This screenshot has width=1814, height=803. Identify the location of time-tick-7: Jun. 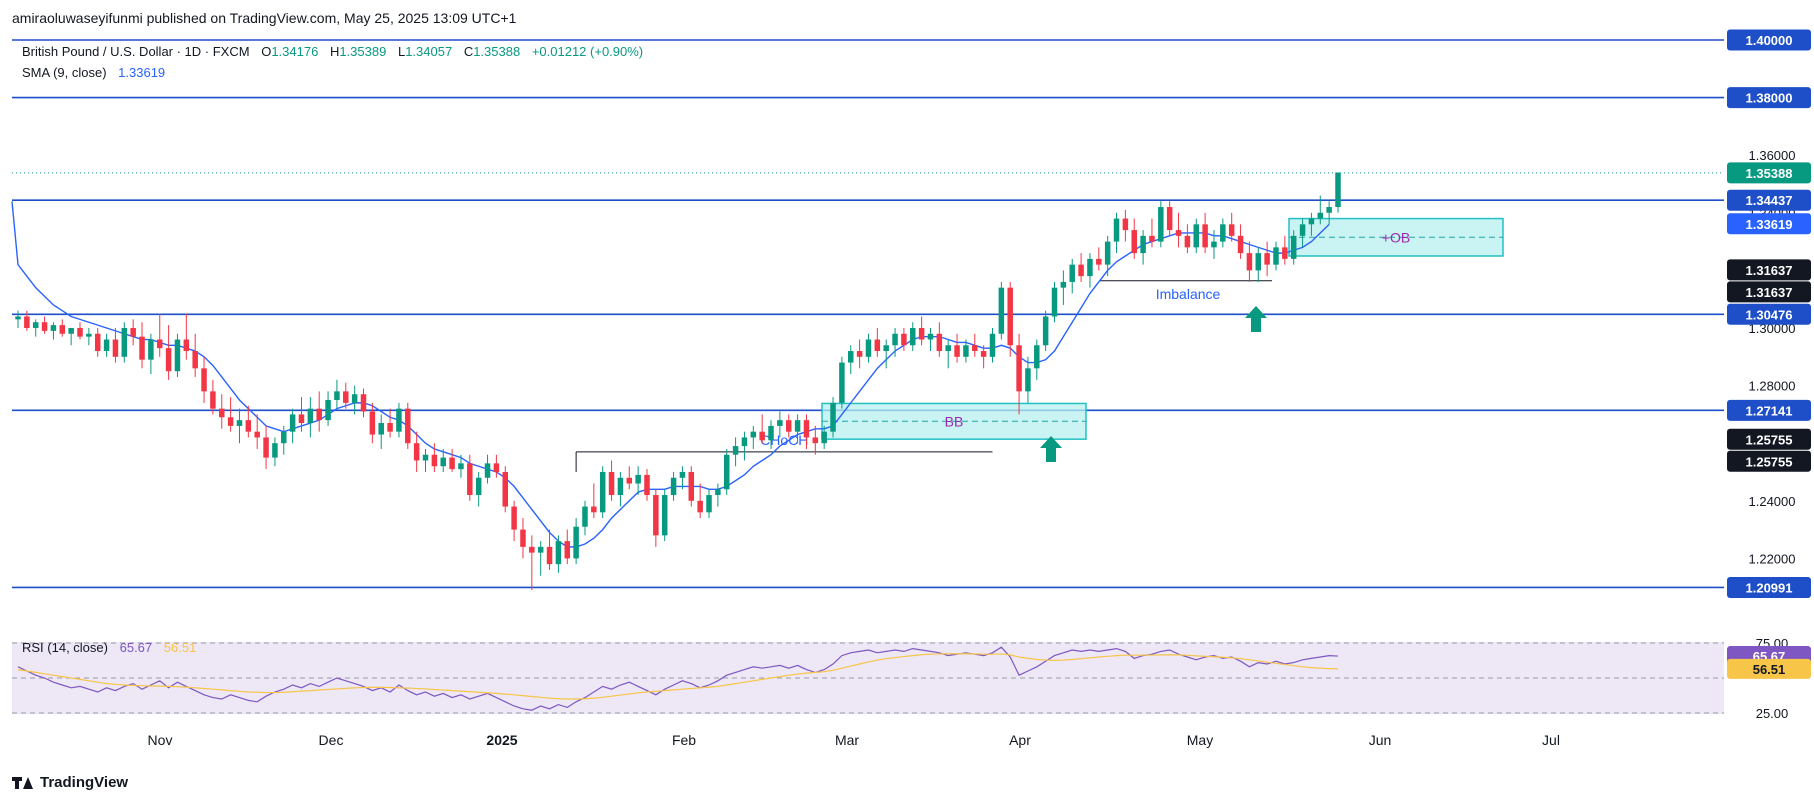
(1380, 740).